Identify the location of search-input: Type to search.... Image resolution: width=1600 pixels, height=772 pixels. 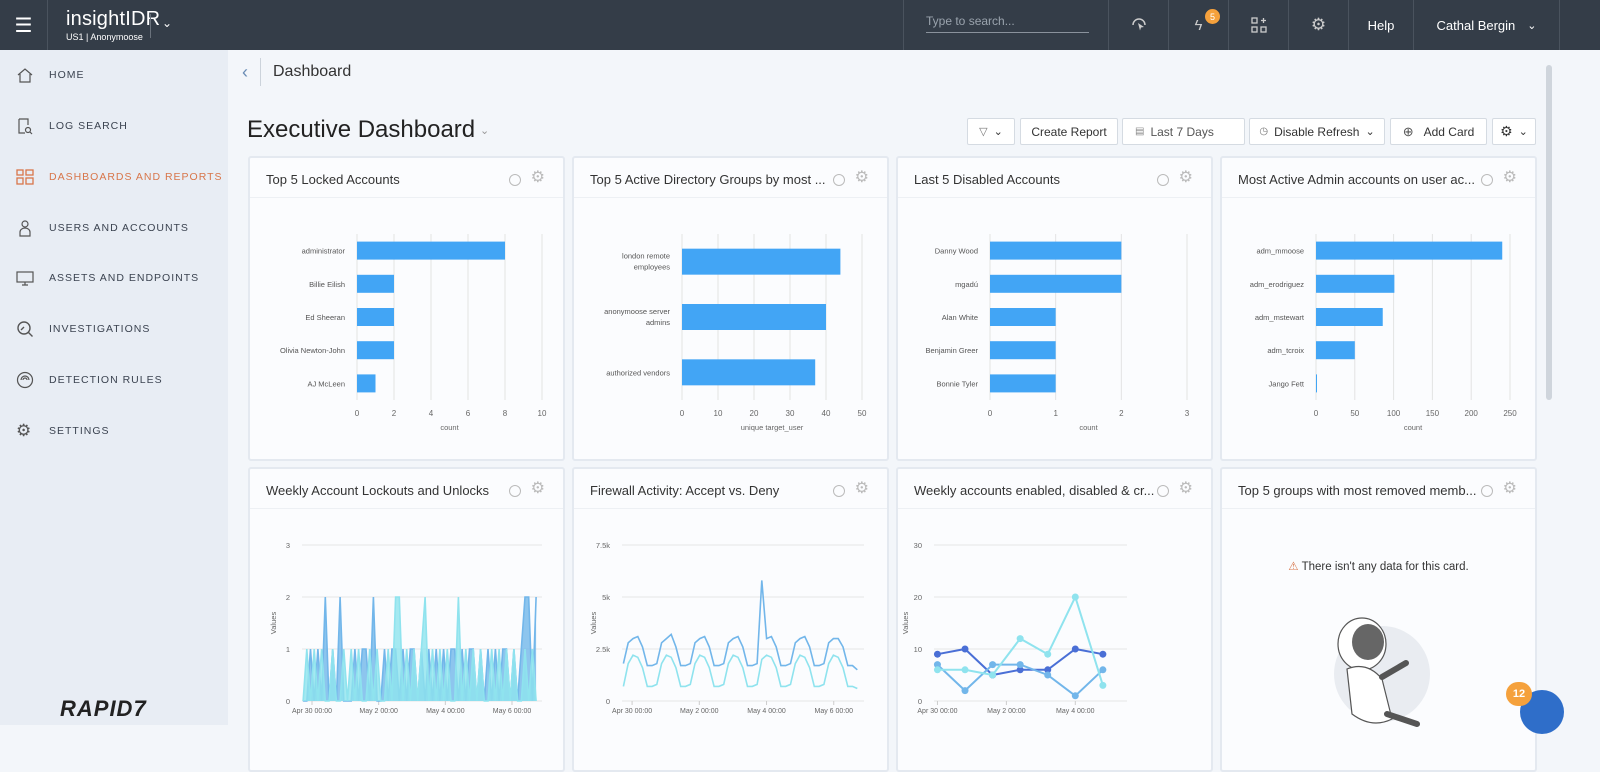
(1007, 23).